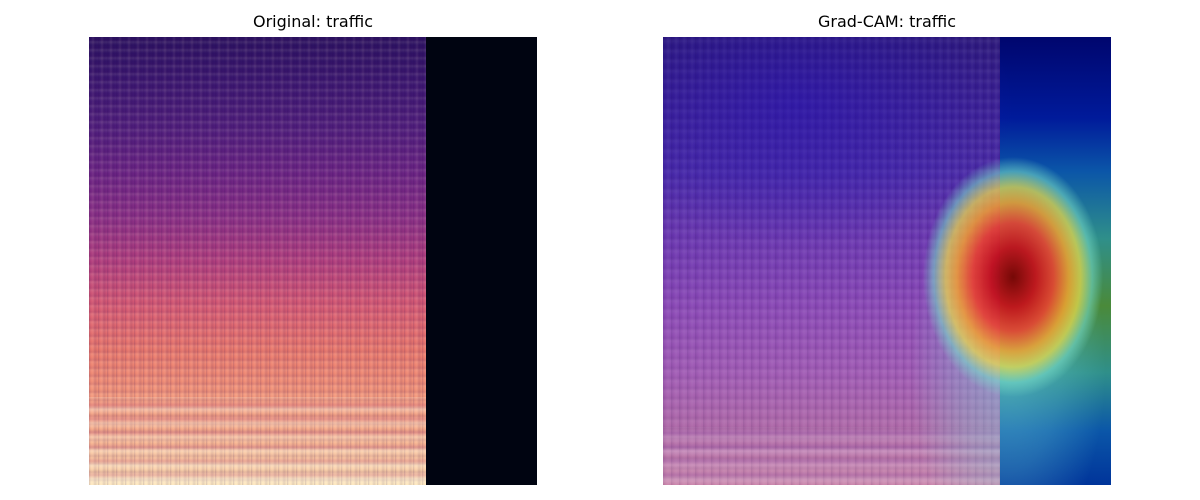  Describe the element at coordinates (312, 21) in the screenshot. I see `original-panel-title: Original: traffic` at that location.